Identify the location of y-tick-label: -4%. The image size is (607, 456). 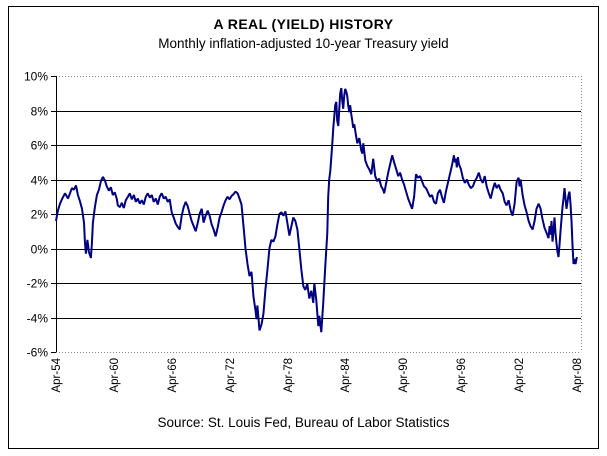
(38, 319).